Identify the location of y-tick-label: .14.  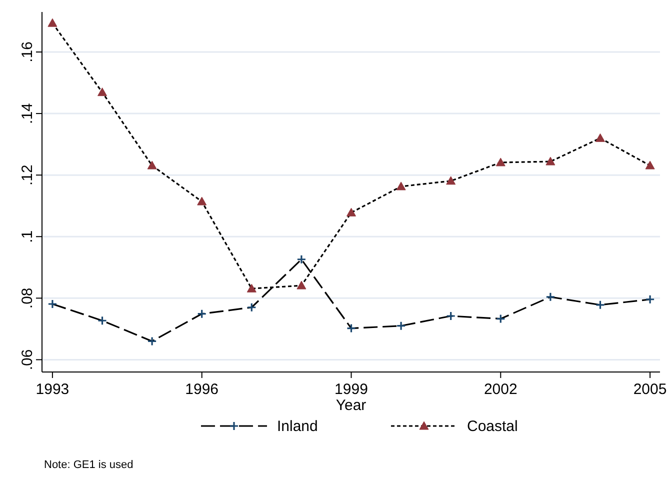
(27, 113).